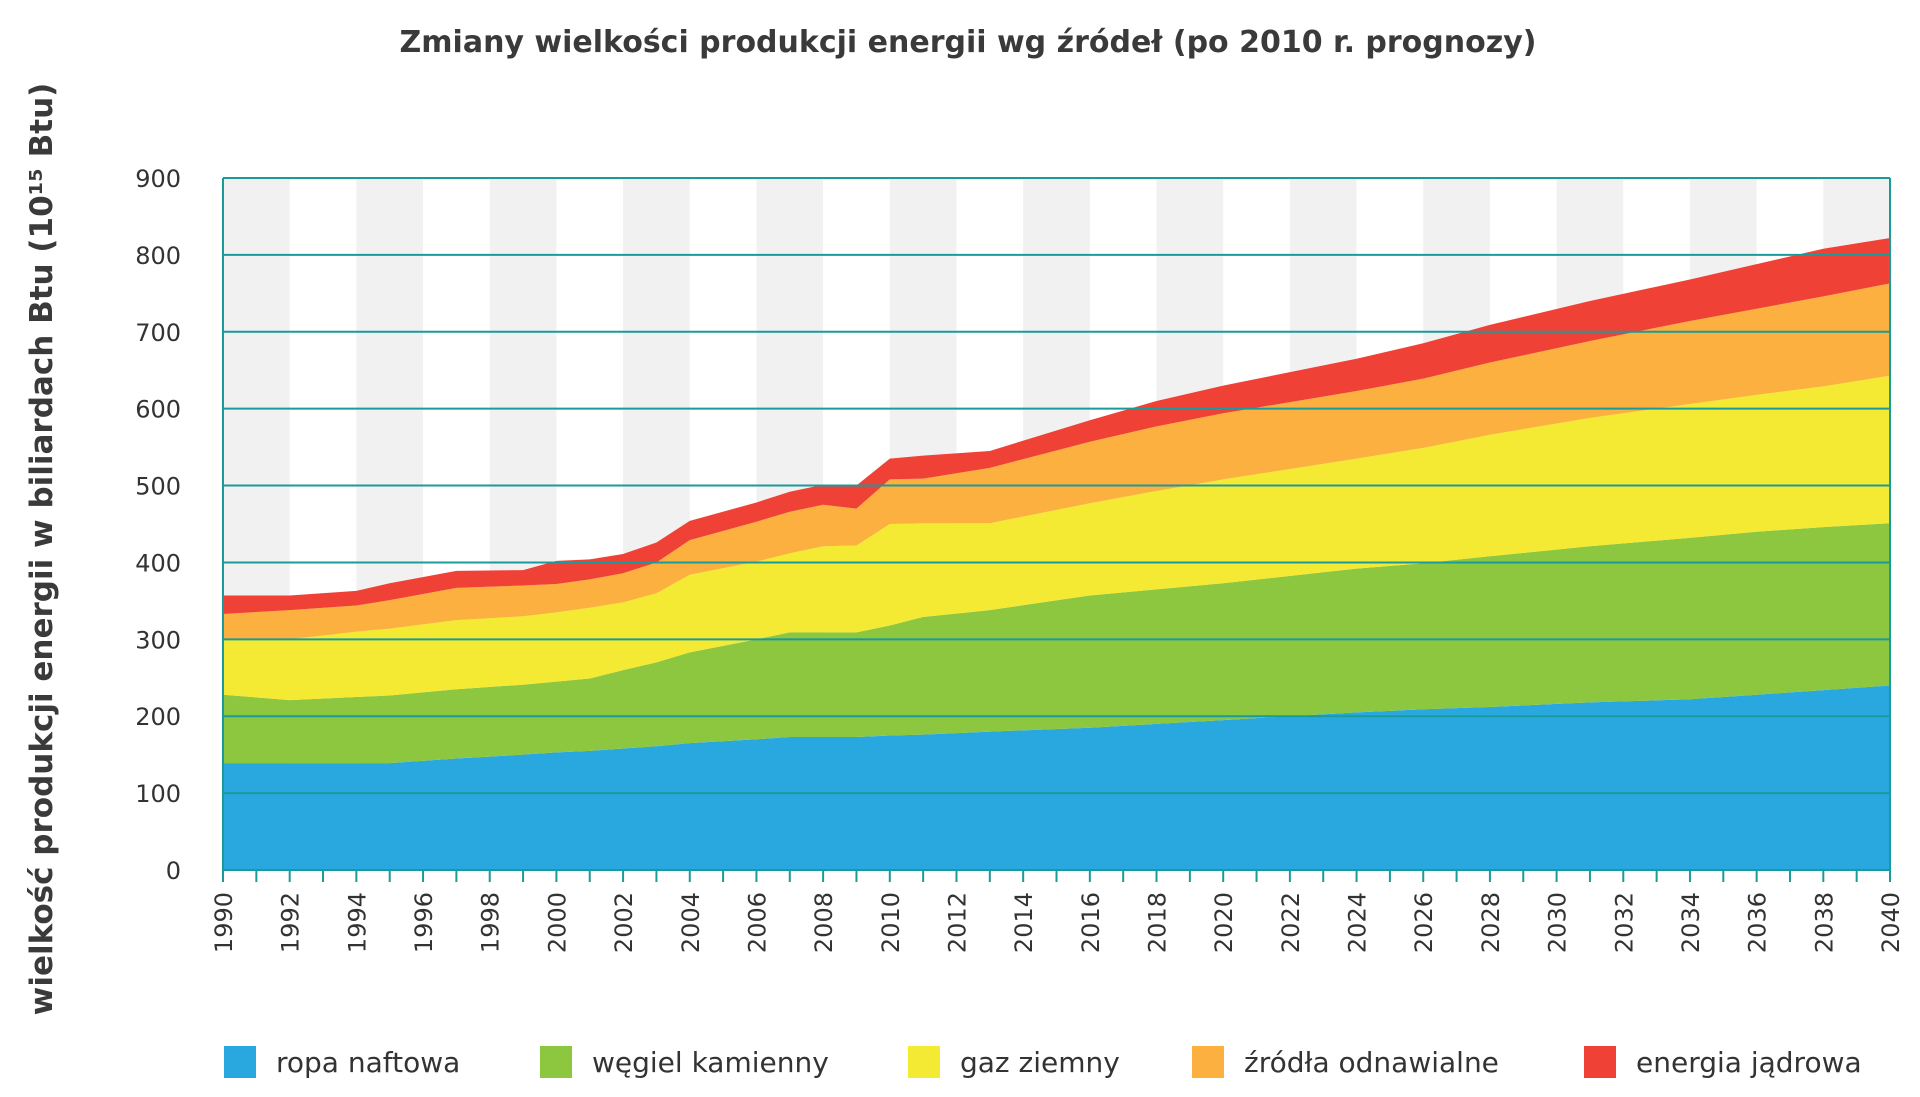 This screenshot has height=1097, width=1920. I want to click on y-tick-label: 800, so click(158, 256).